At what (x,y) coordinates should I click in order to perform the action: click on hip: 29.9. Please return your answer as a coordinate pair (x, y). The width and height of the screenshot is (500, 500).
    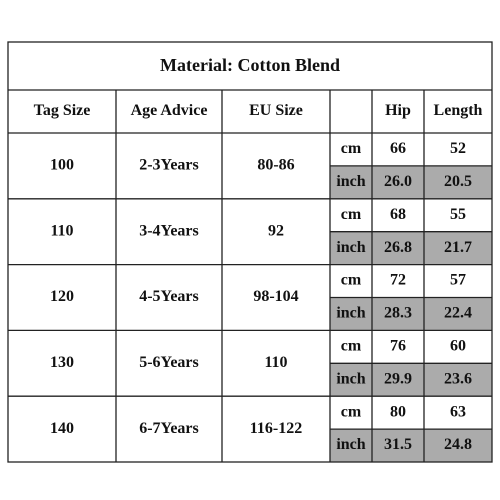
    Looking at the image, I should click on (398, 378).